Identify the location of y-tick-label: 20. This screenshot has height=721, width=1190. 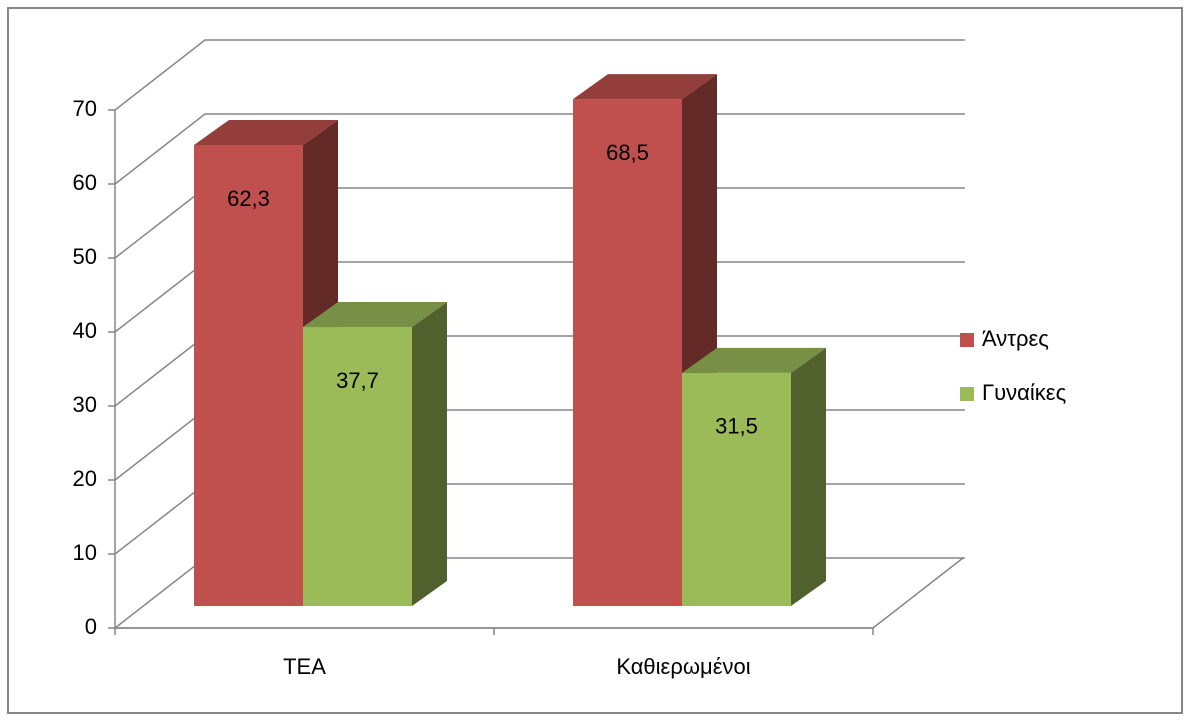
(85, 478).